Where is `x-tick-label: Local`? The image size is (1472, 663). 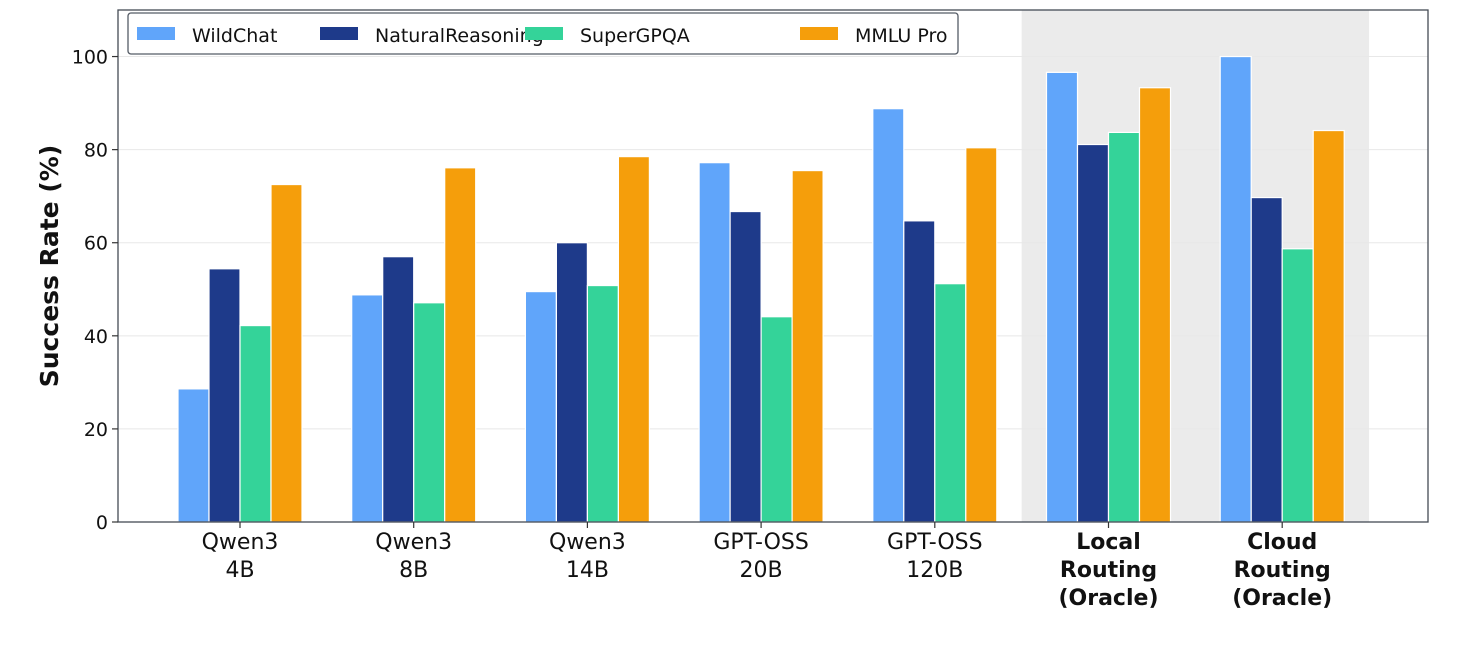
x-tick-label: Local is located at coordinates (1108, 542).